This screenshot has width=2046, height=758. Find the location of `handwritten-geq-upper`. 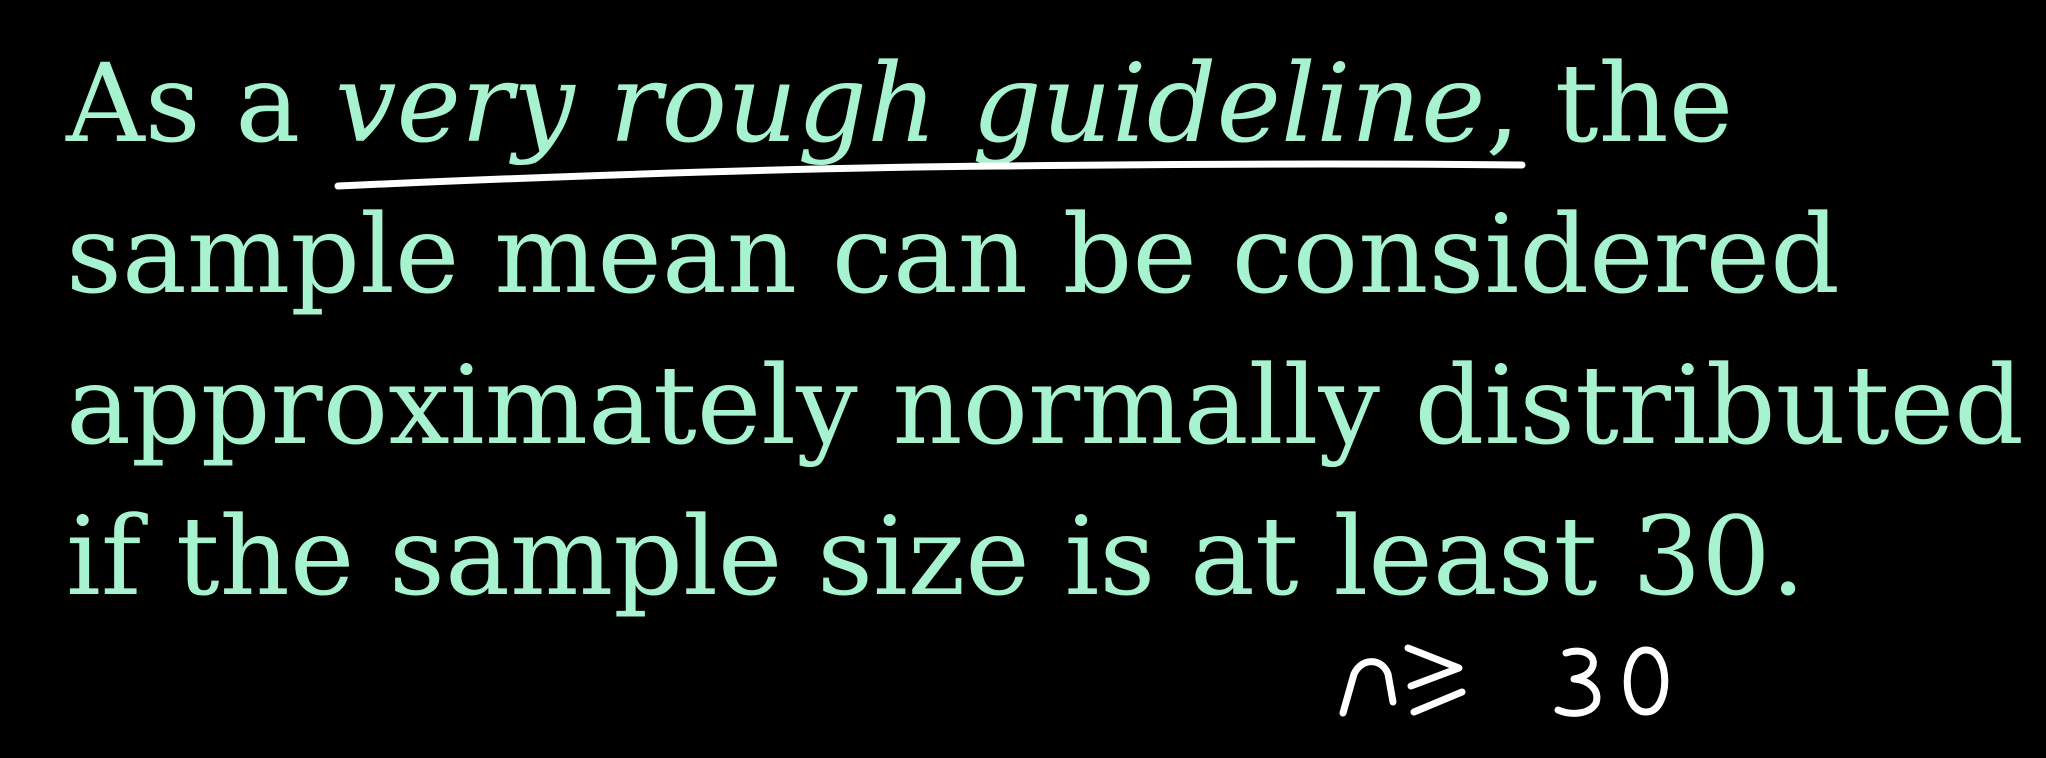

handwritten-geq-upper is located at coordinates (1433, 667).